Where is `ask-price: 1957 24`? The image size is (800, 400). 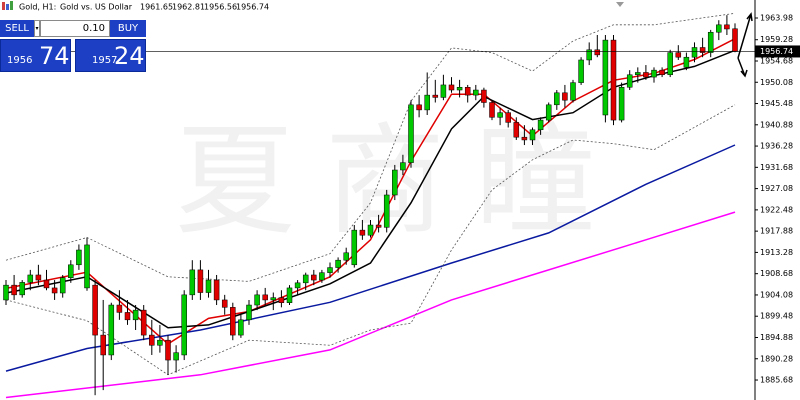
ask-price: 1957 24 is located at coordinates (110, 55).